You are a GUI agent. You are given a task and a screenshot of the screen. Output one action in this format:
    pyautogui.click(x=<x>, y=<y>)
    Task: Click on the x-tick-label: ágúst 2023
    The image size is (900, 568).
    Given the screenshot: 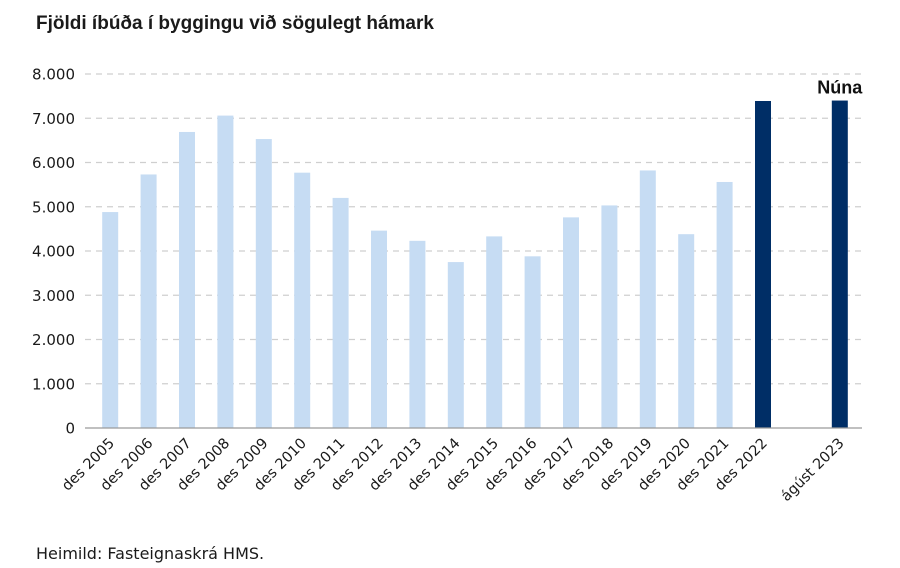 What is the action you would take?
    pyautogui.click(x=812, y=470)
    